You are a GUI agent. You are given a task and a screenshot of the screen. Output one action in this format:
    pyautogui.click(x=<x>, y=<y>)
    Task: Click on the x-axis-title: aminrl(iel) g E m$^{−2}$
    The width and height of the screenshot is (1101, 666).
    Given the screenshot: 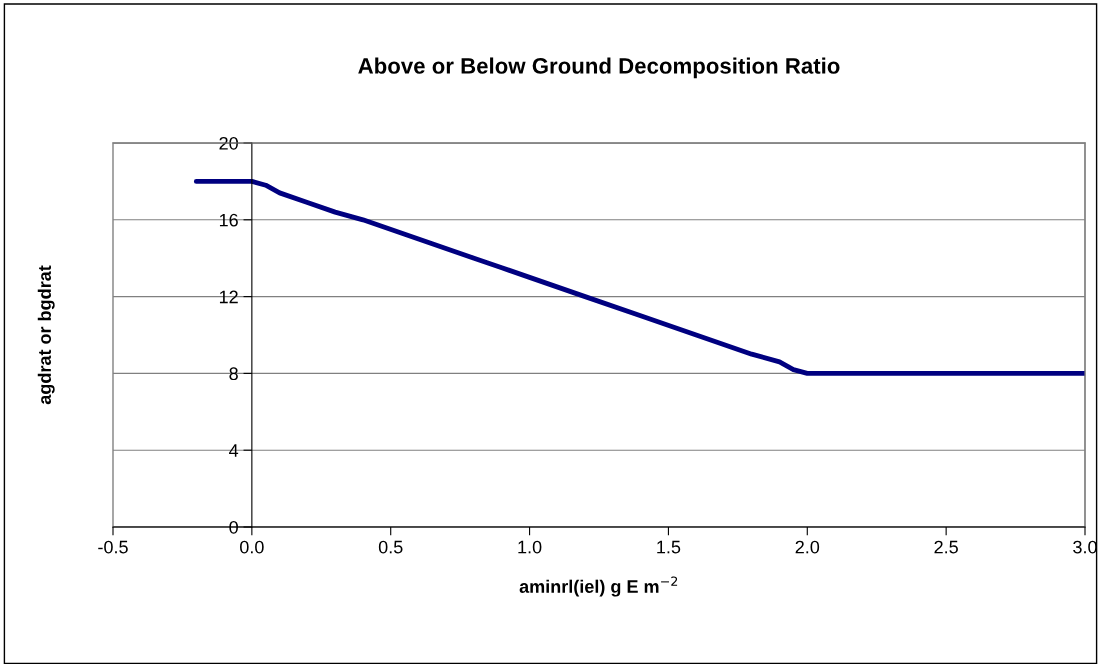 What is the action you would take?
    pyautogui.click(x=598, y=586)
    